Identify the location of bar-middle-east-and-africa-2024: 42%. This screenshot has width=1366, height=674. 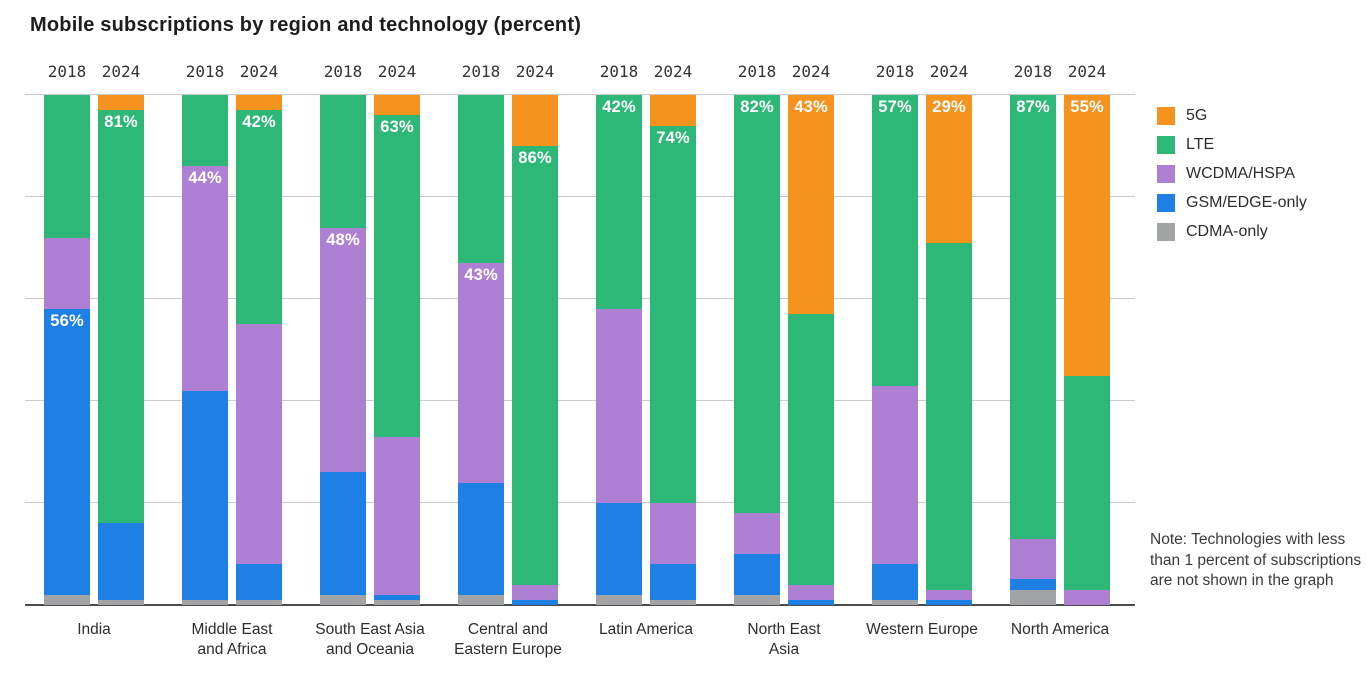
(259, 350).